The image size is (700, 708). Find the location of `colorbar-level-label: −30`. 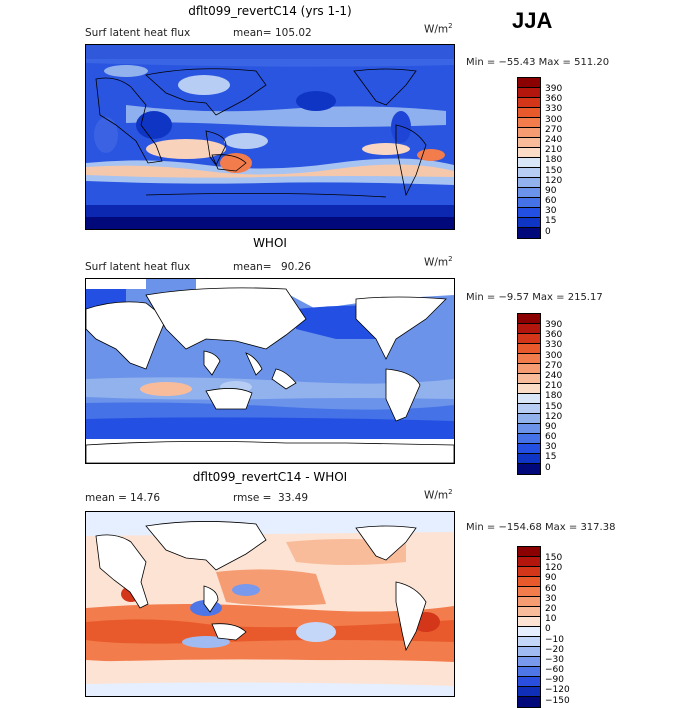

colorbar-level-label: −30 is located at coordinates (554, 659).